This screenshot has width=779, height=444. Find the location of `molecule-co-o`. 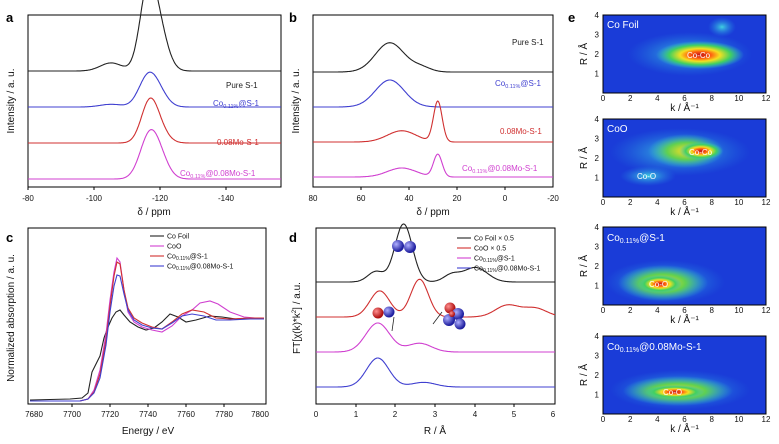

molecule-co-o is located at coordinates (383, 319).